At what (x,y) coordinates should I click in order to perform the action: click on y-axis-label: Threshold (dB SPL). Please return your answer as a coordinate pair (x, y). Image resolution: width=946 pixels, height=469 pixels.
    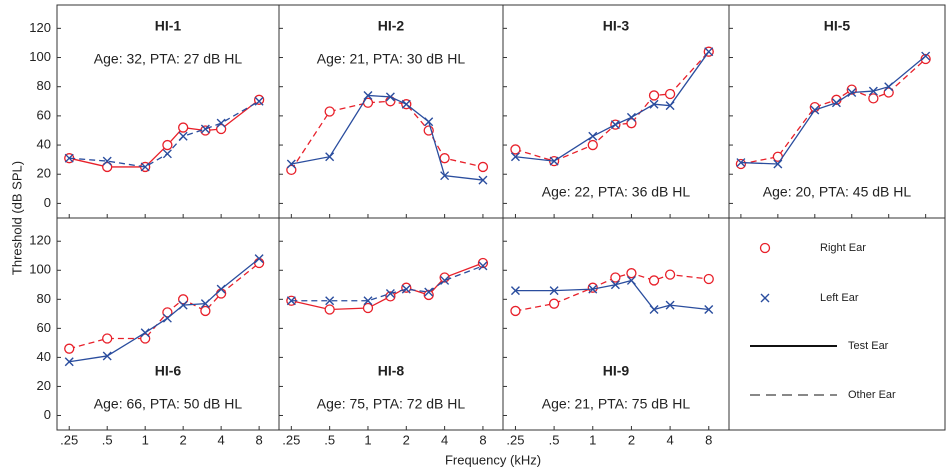
    Looking at the image, I should click on (16, 218).